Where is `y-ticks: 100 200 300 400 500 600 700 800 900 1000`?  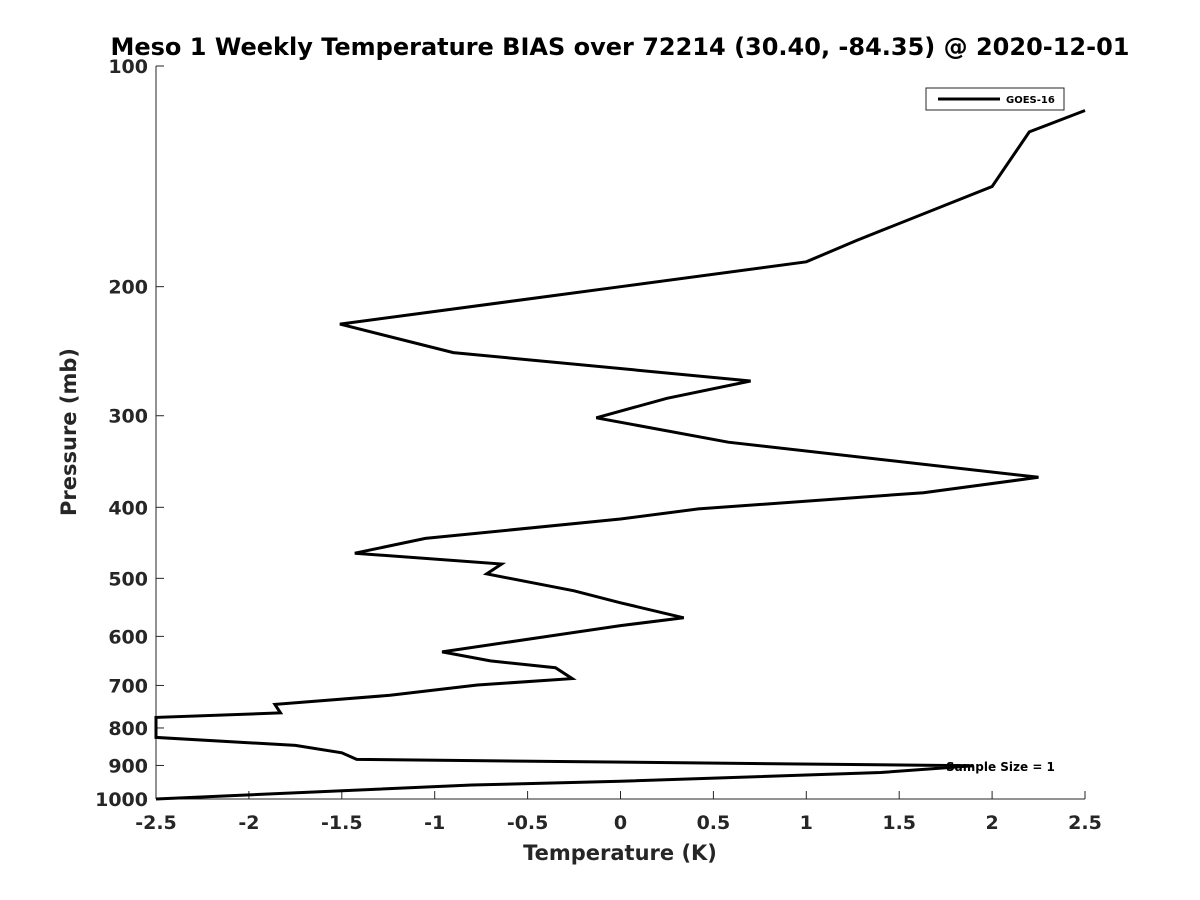 y-ticks: 100 200 300 400 500 600 700 800 900 1000 is located at coordinates (129, 433).